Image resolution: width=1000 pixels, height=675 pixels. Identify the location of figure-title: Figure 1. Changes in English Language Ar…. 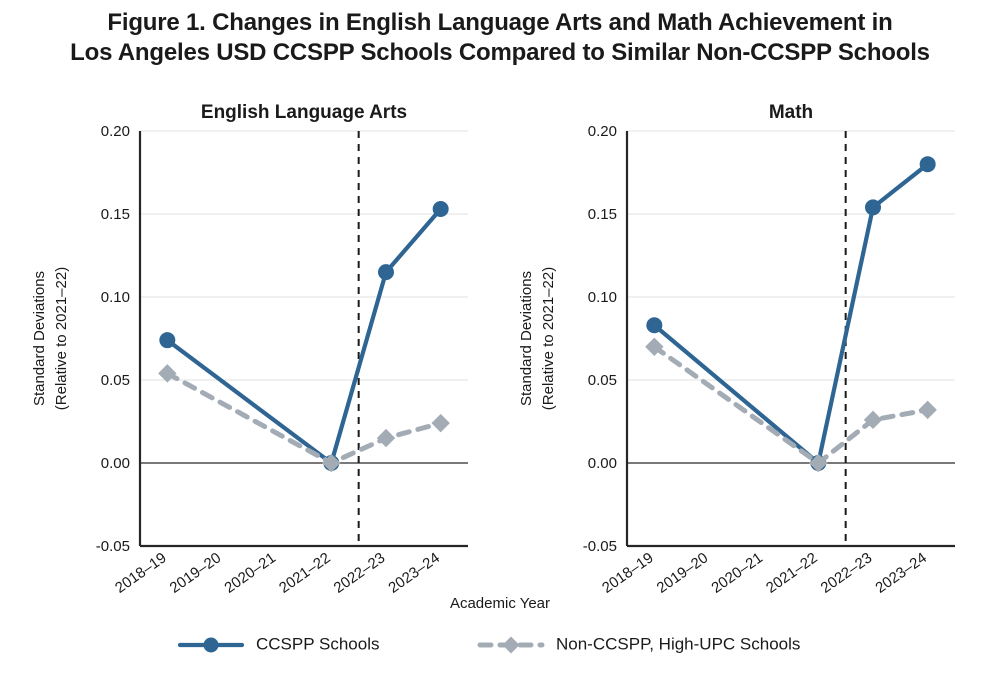
(500, 38).